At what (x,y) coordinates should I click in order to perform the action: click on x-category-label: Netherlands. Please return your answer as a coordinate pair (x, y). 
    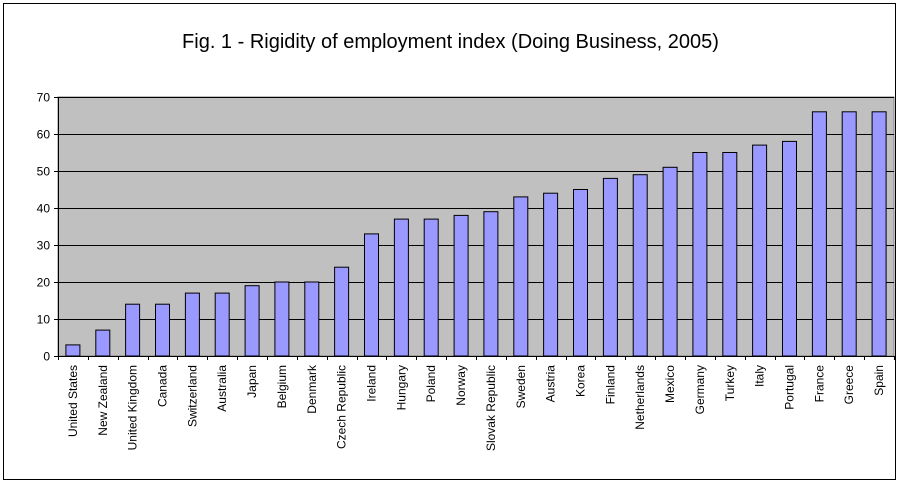
    Looking at the image, I should click on (640, 397).